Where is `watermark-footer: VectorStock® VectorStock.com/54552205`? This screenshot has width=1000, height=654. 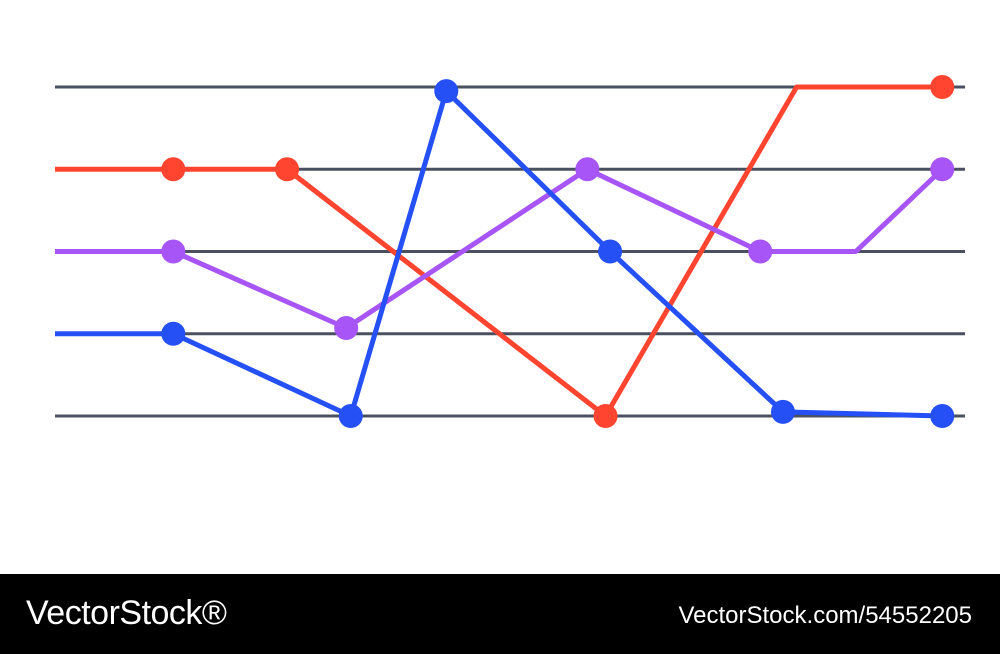
watermark-footer: VectorStock® VectorStock.com/54552205 is located at coordinates (500, 614).